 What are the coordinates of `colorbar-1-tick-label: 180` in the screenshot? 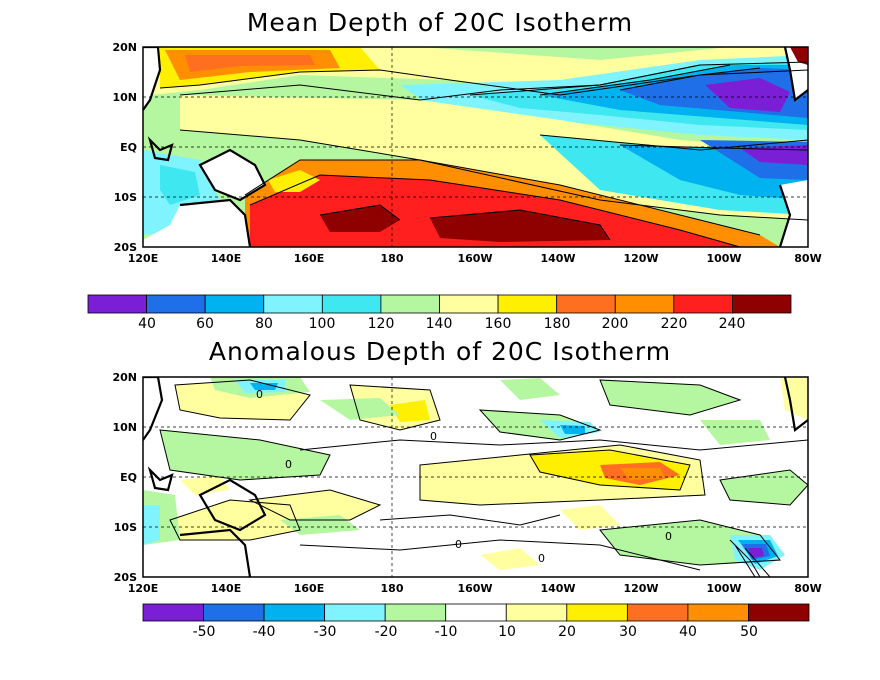 It's located at (557, 324).